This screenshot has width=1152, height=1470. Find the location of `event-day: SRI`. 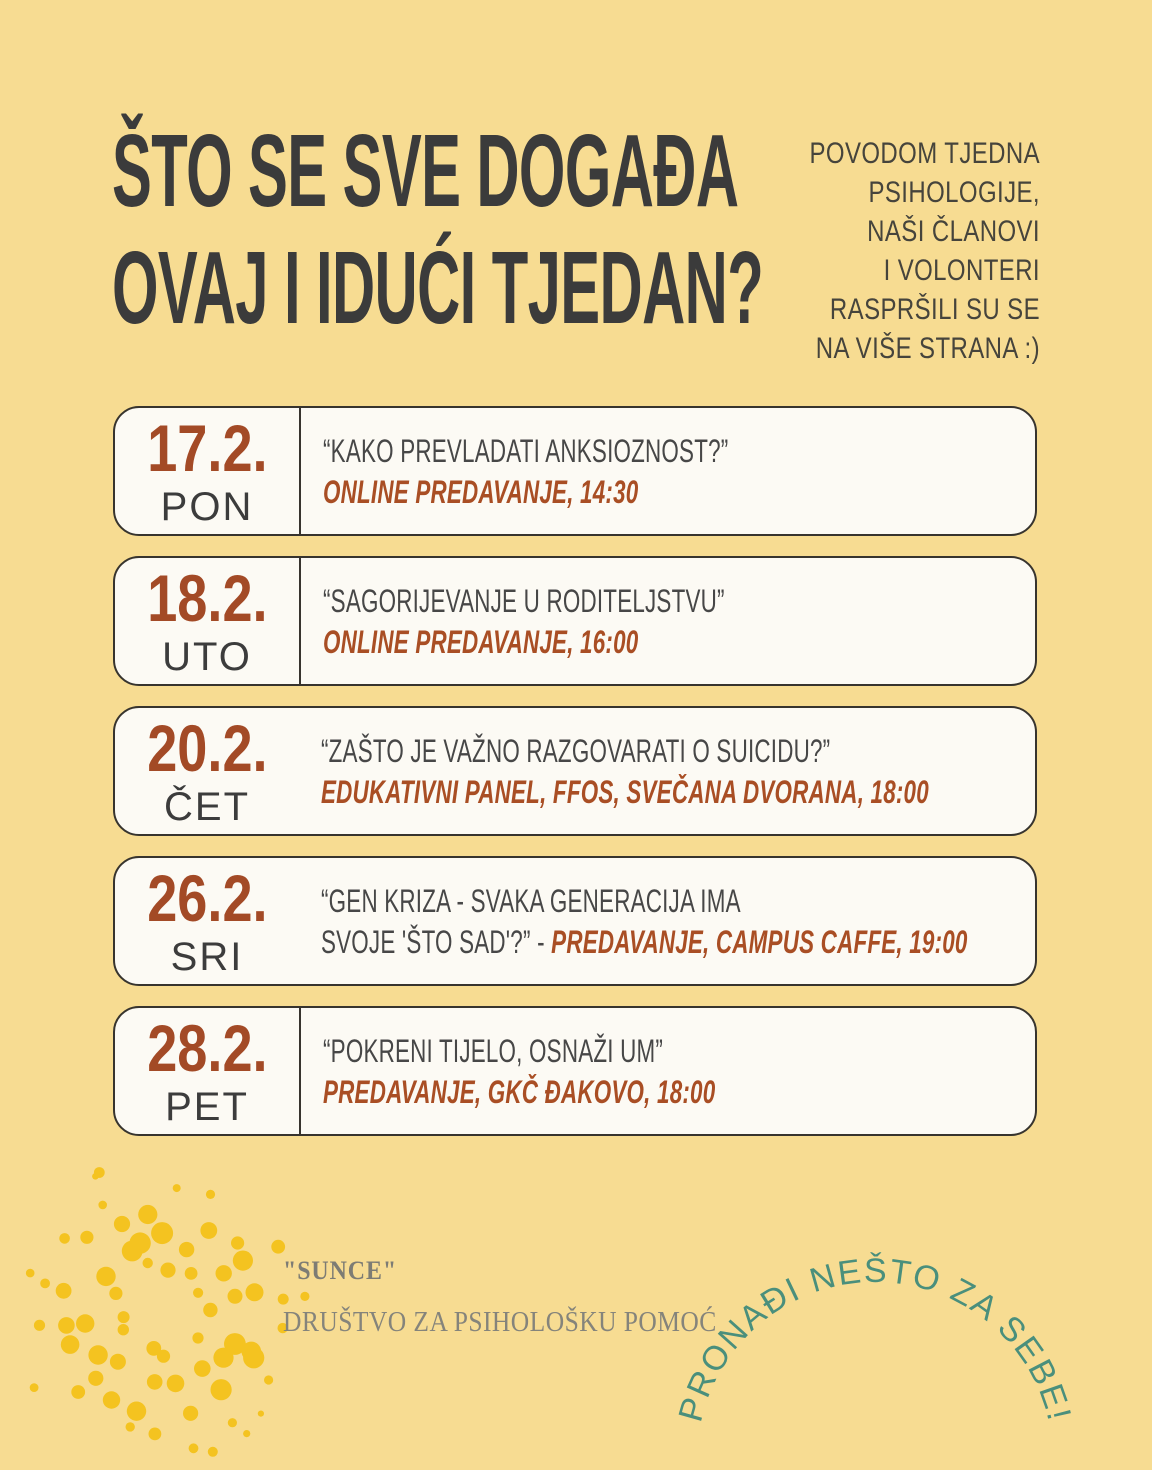

event-day: SRI is located at coordinates (207, 957).